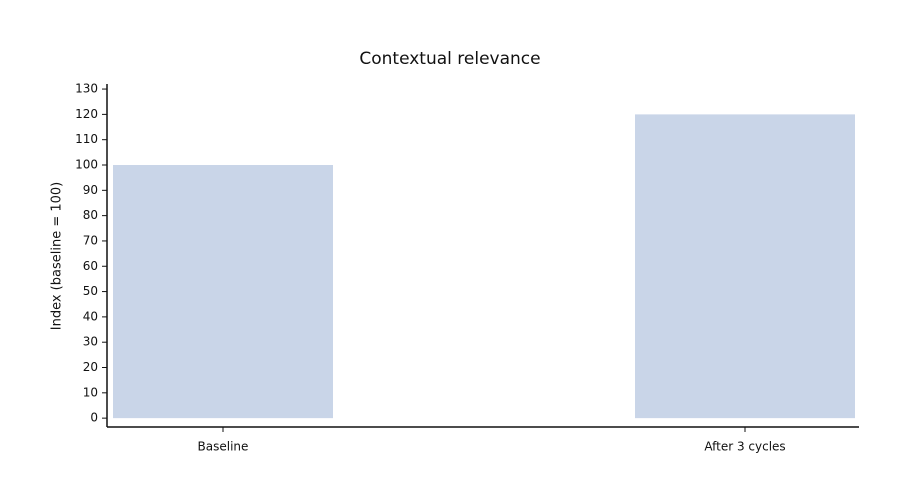 This screenshot has height=500, width=900. Describe the element at coordinates (449, 59) in the screenshot. I see `chart-title: Contextual relevance` at that location.